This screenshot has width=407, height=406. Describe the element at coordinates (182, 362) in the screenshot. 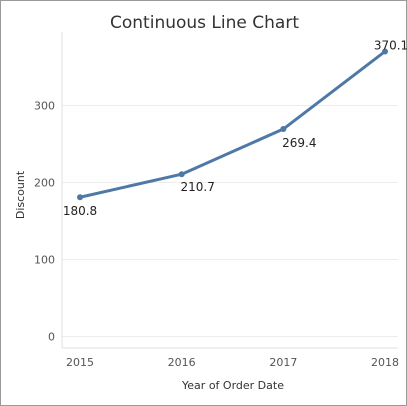

I see `x-tick-label: 2016` at that location.